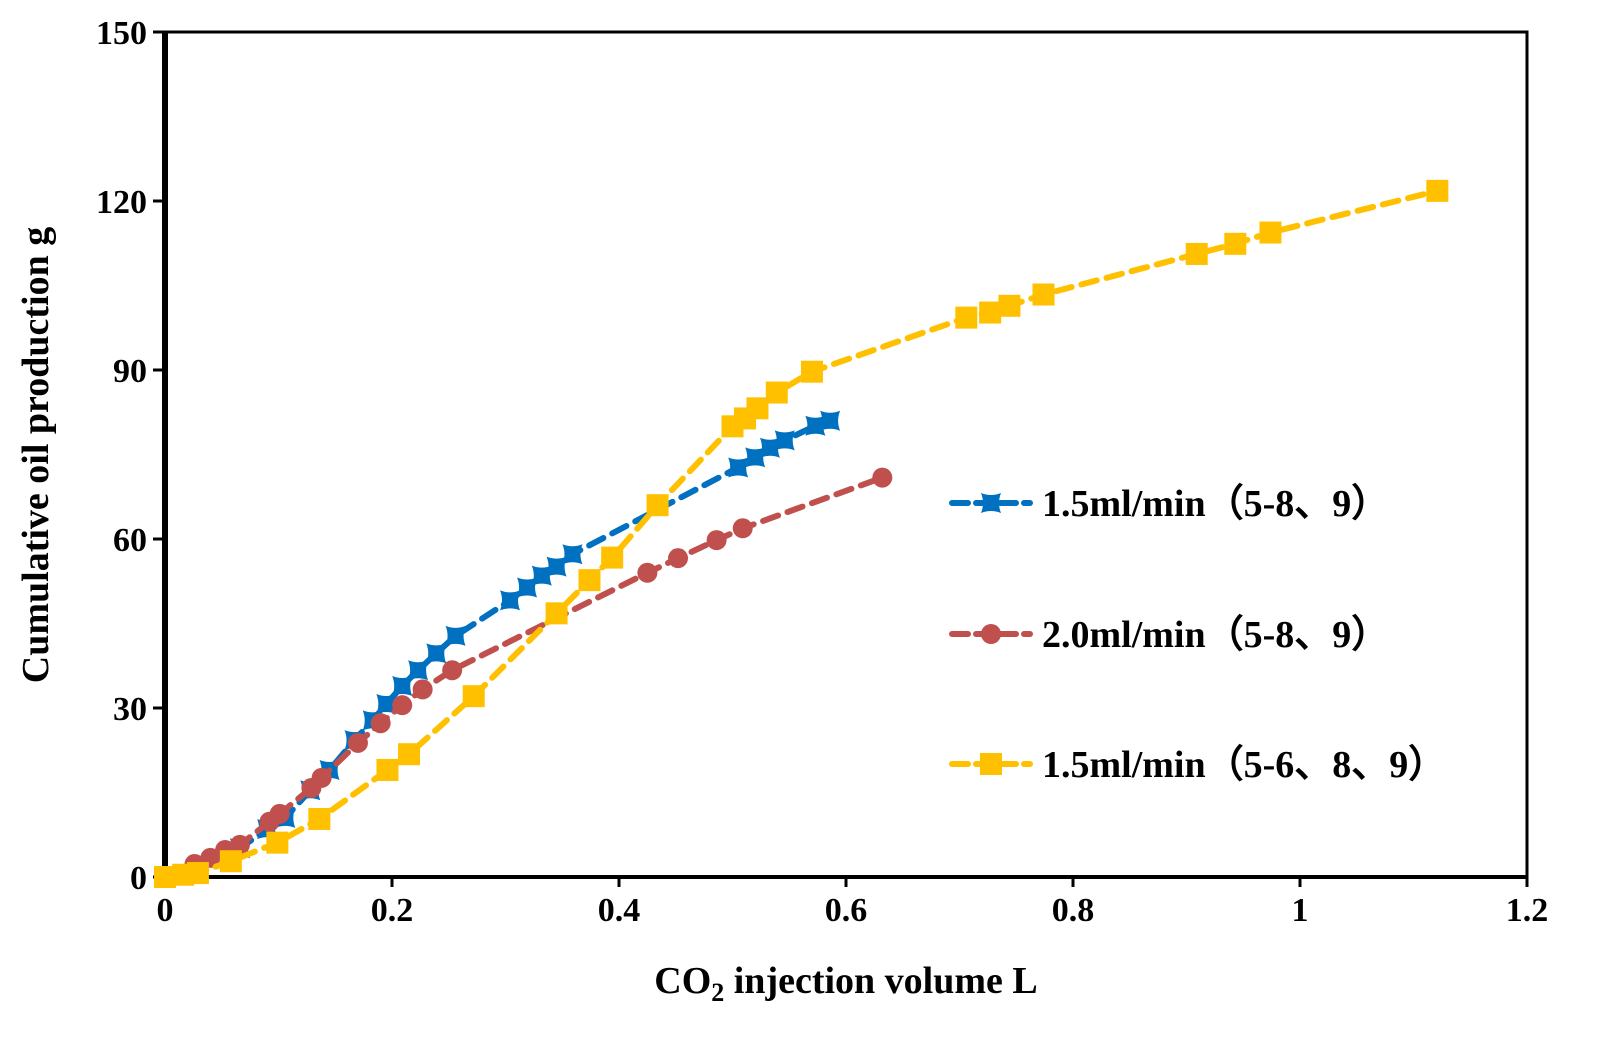  What do you see at coordinates (121, 202) in the screenshot?
I see `y-tick-label: 120` at bounding box center [121, 202].